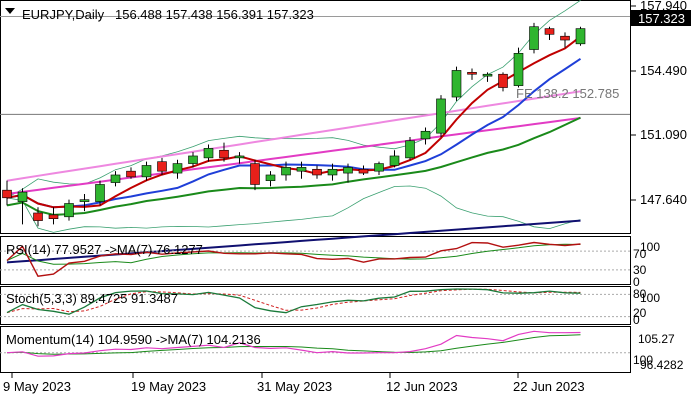  What do you see at coordinates (636, 320) in the screenshot?
I see `stoch-level: 0` at bounding box center [636, 320].